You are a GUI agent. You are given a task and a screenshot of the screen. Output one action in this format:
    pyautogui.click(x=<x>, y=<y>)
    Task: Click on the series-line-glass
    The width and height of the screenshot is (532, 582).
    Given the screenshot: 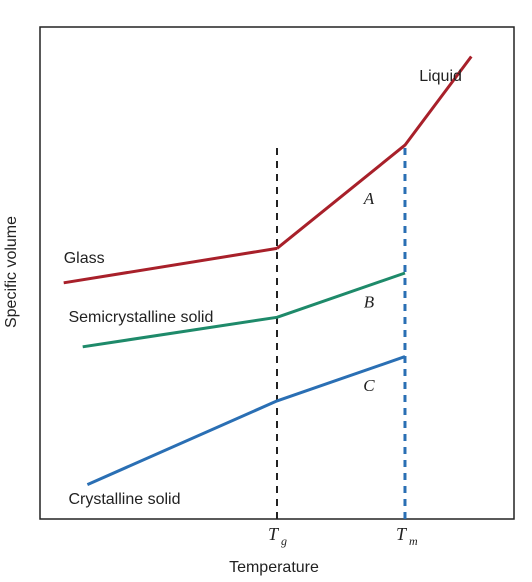 What is the action you would take?
    pyautogui.click(x=170, y=265)
    